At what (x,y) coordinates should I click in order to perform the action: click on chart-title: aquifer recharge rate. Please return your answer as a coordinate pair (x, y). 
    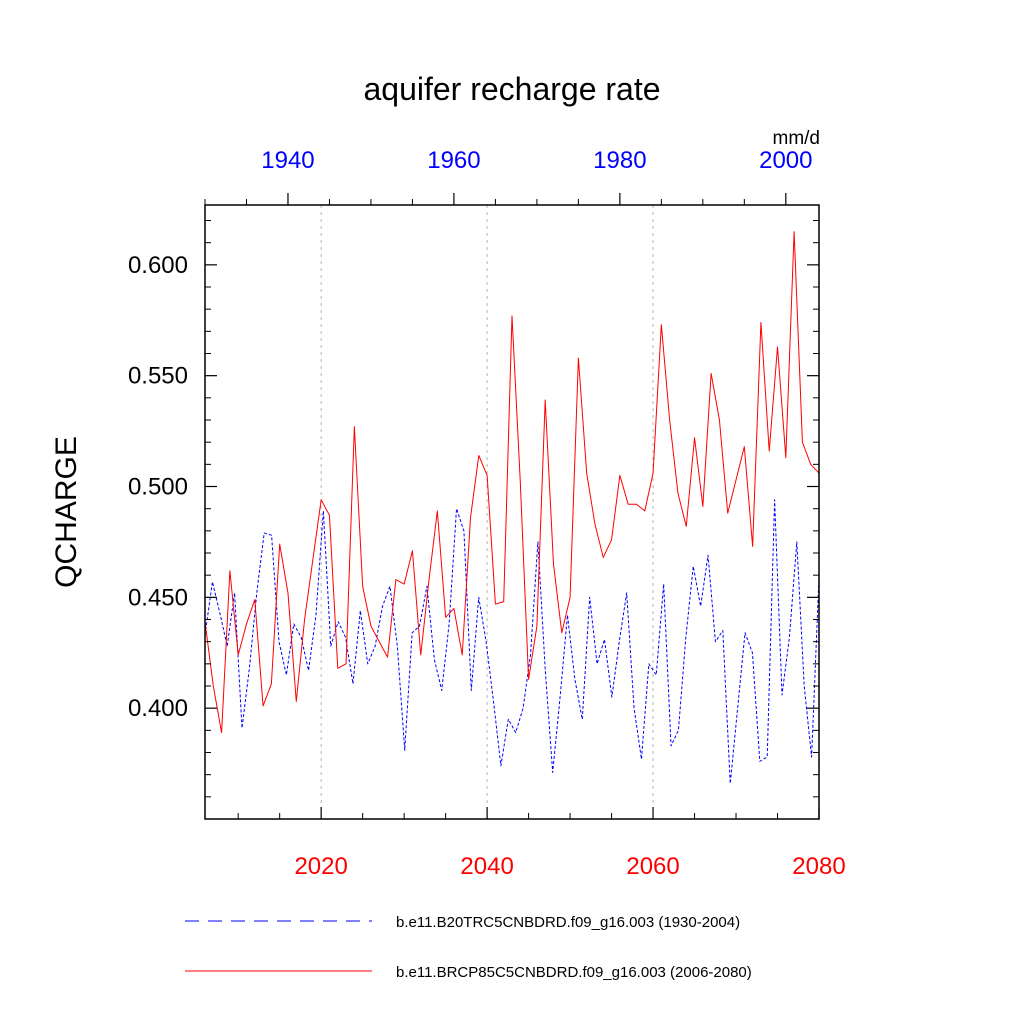
    Looking at the image, I should click on (511, 89).